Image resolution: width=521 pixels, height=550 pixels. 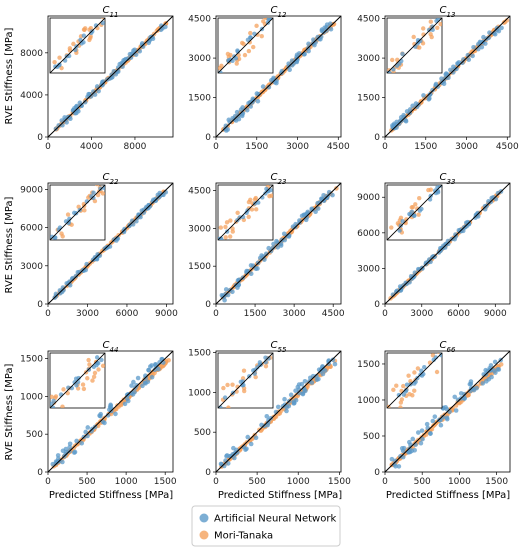 I want to click on y-axis-label-row-1: RVE Stiffness [MPa], so click(x=9, y=75).